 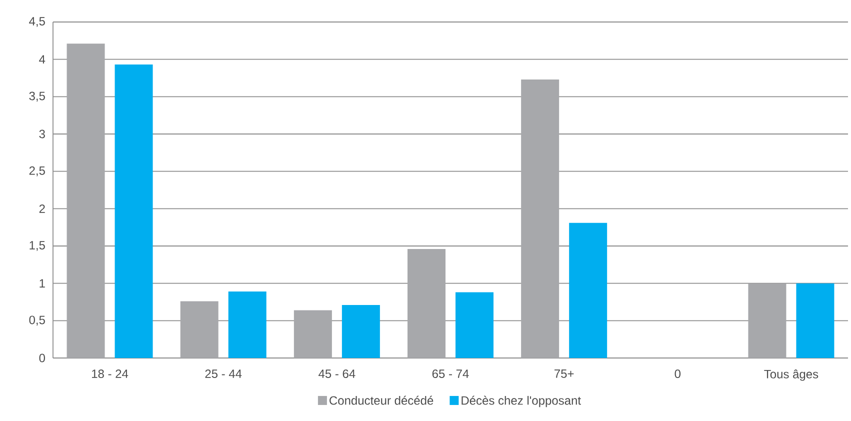 I want to click on y-tick-label: 3, so click(x=42, y=134).